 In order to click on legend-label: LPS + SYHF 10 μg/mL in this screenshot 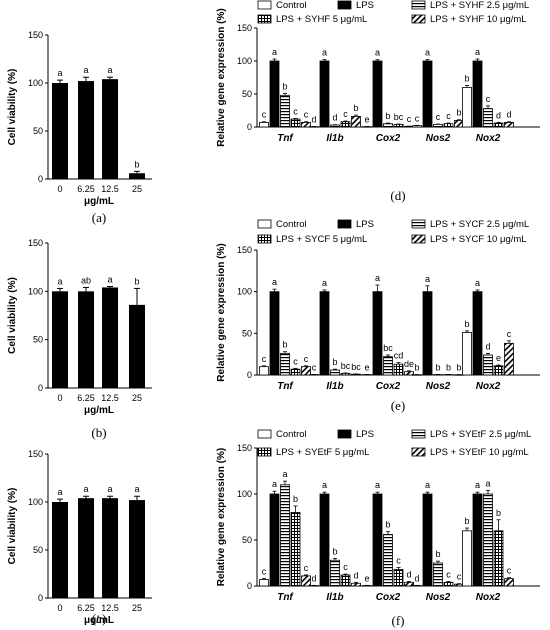, I will do `click(478, 19)`.